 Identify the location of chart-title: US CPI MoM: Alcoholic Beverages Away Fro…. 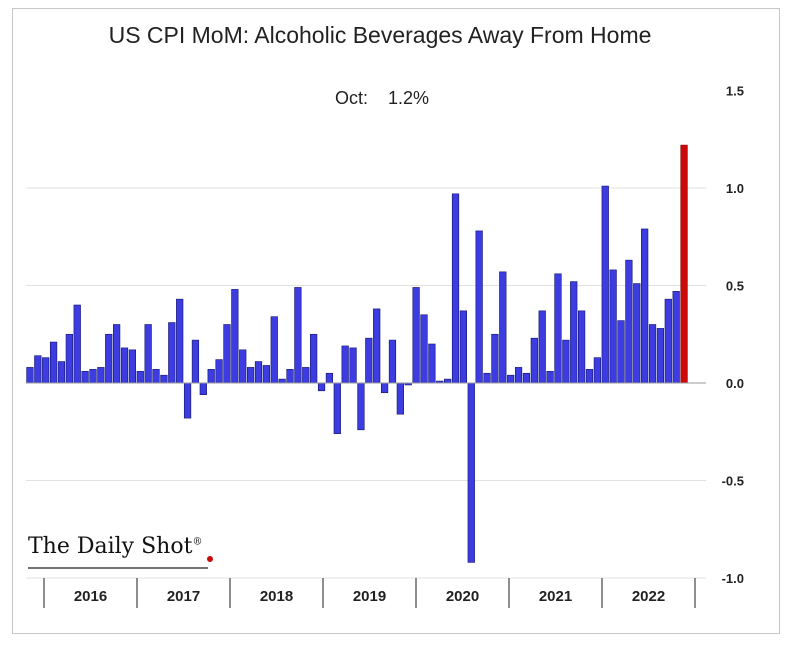
(380, 35).